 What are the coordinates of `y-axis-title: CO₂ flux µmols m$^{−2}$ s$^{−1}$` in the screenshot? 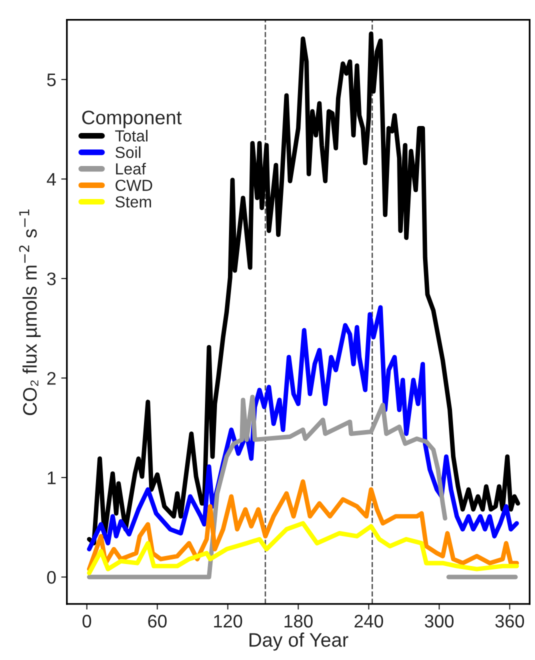 It's located at (30, 313).